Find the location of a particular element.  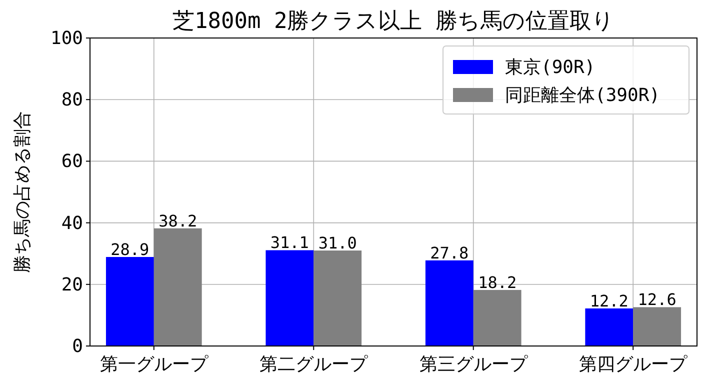

x-tick-label: 第一グループ is located at coordinates (154, 364).